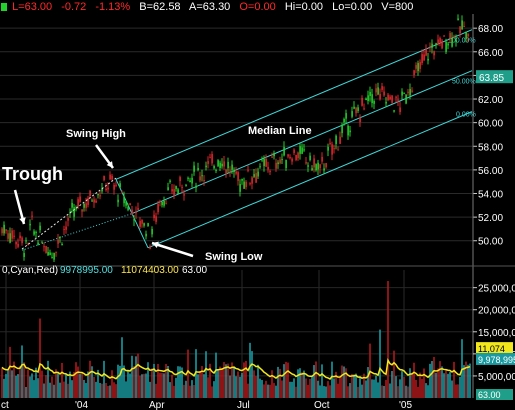 This screenshot has width=515, height=410. What do you see at coordinates (86, 270) in the screenshot?
I see `volume-value-1: 9978995.00` at bounding box center [86, 270].